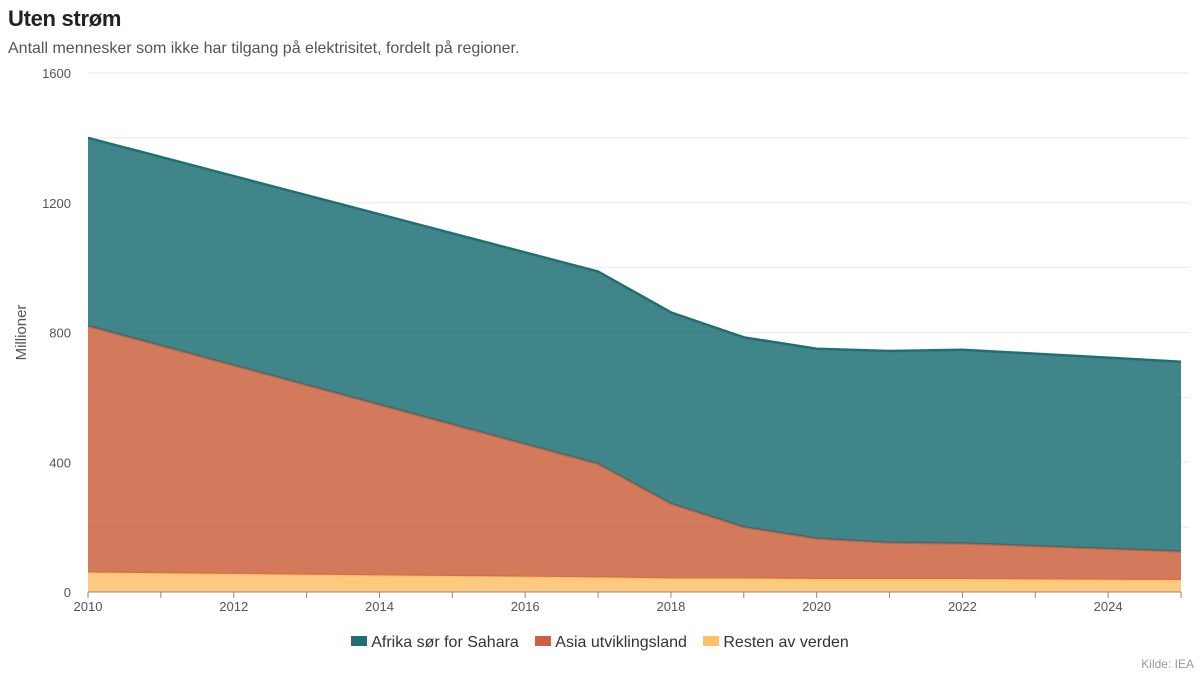  What do you see at coordinates (634, 582) in the screenshot?
I see `area-resten-av-verden` at bounding box center [634, 582].